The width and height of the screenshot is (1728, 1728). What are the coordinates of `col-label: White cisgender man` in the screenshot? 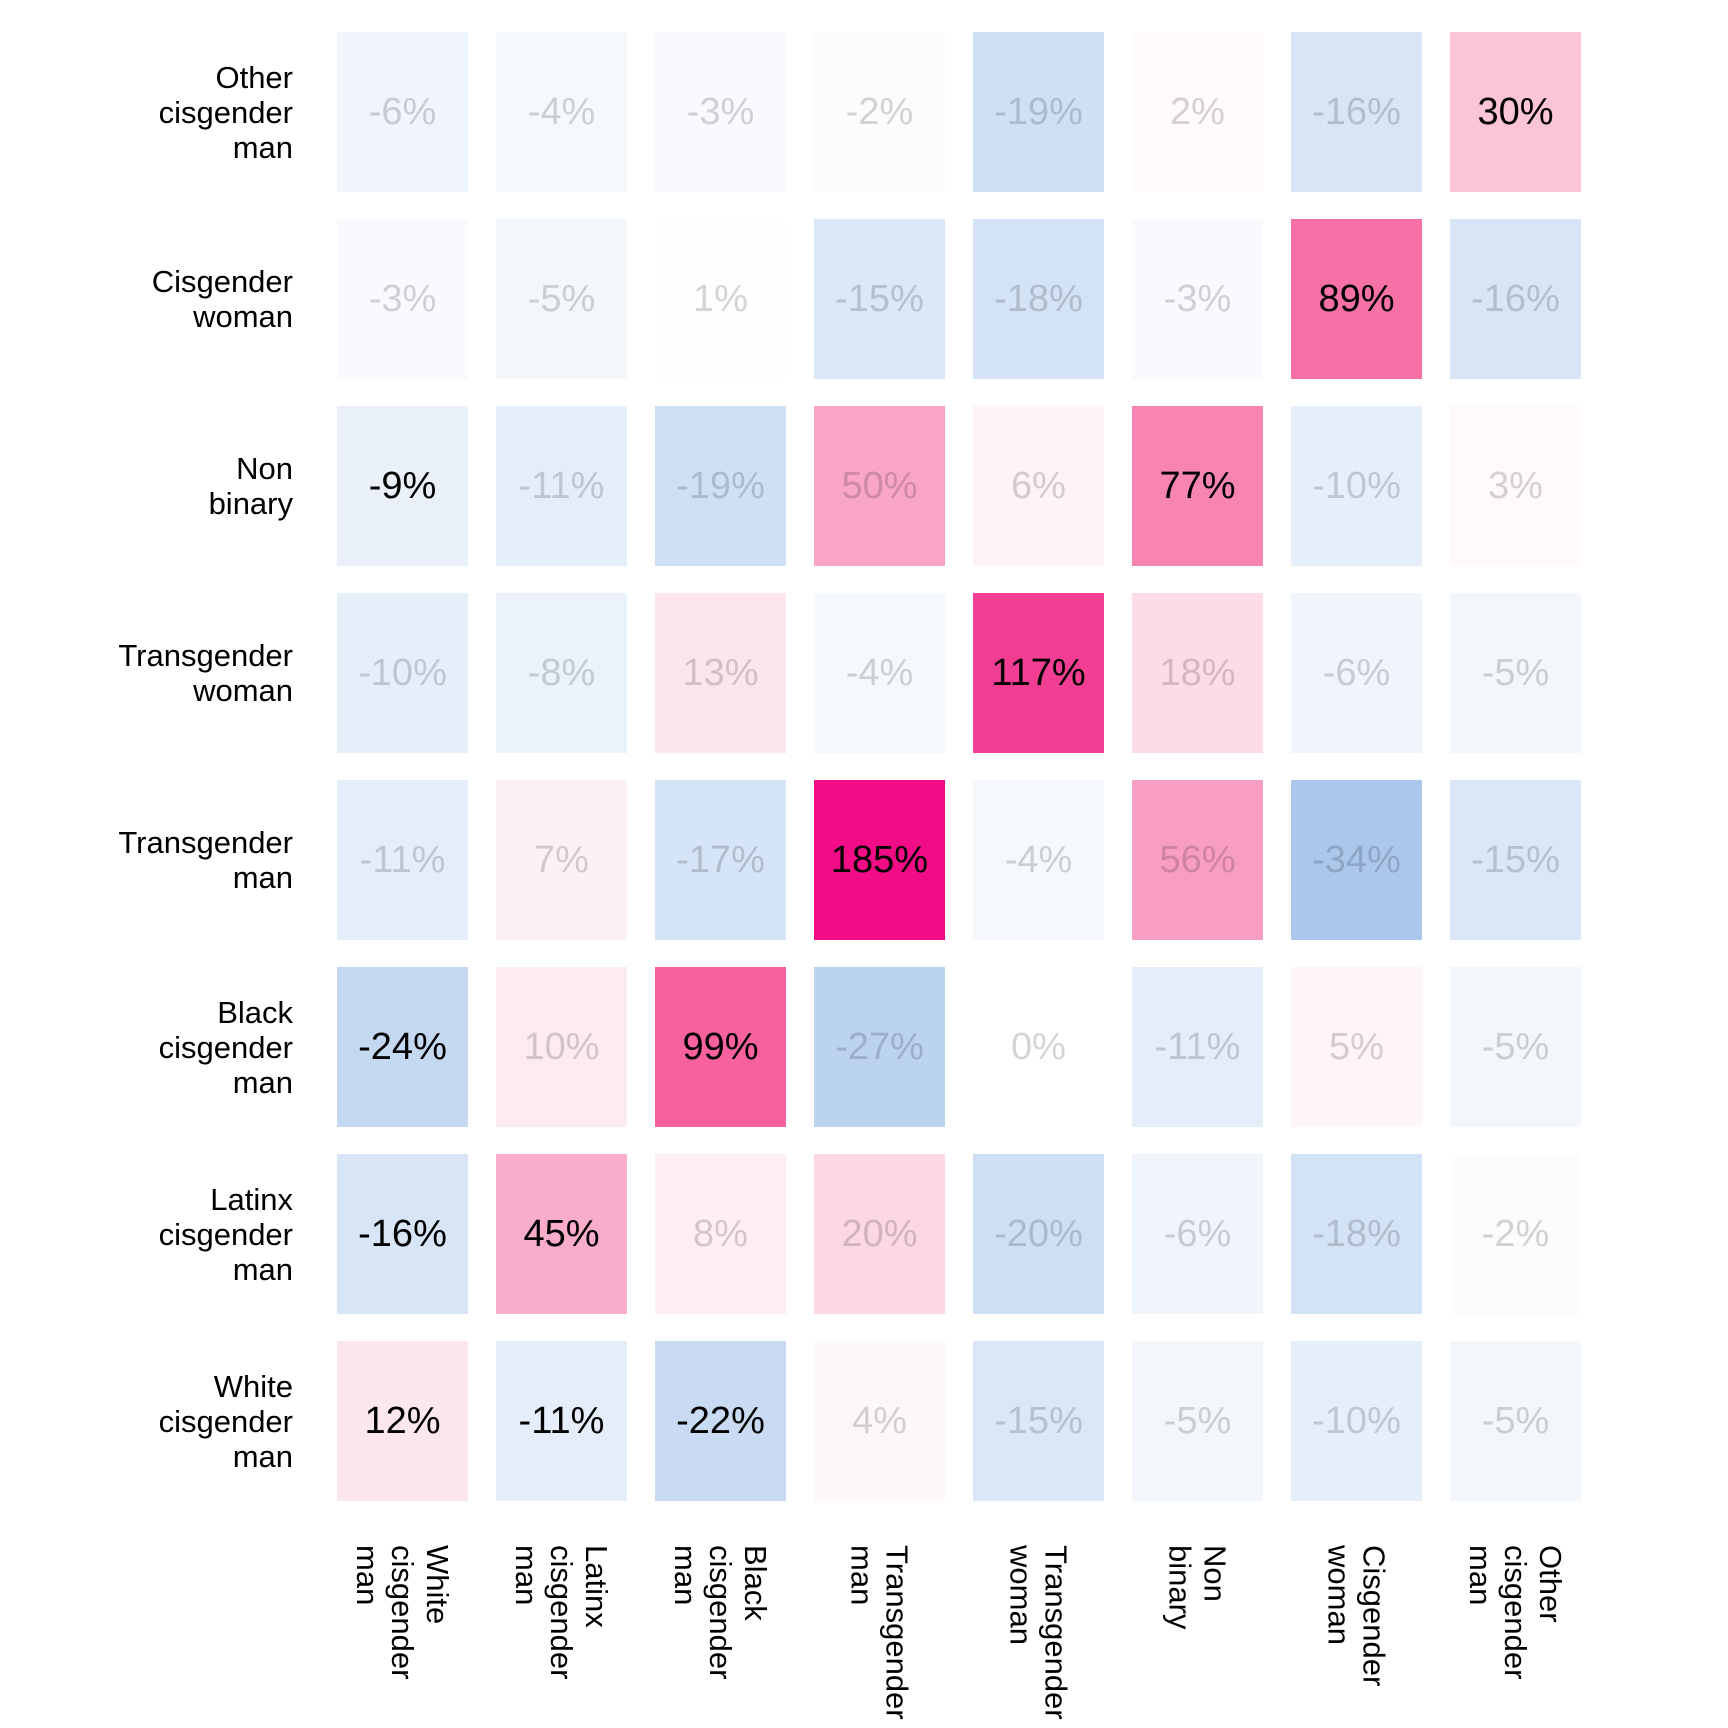 It's located at (402, 1612).